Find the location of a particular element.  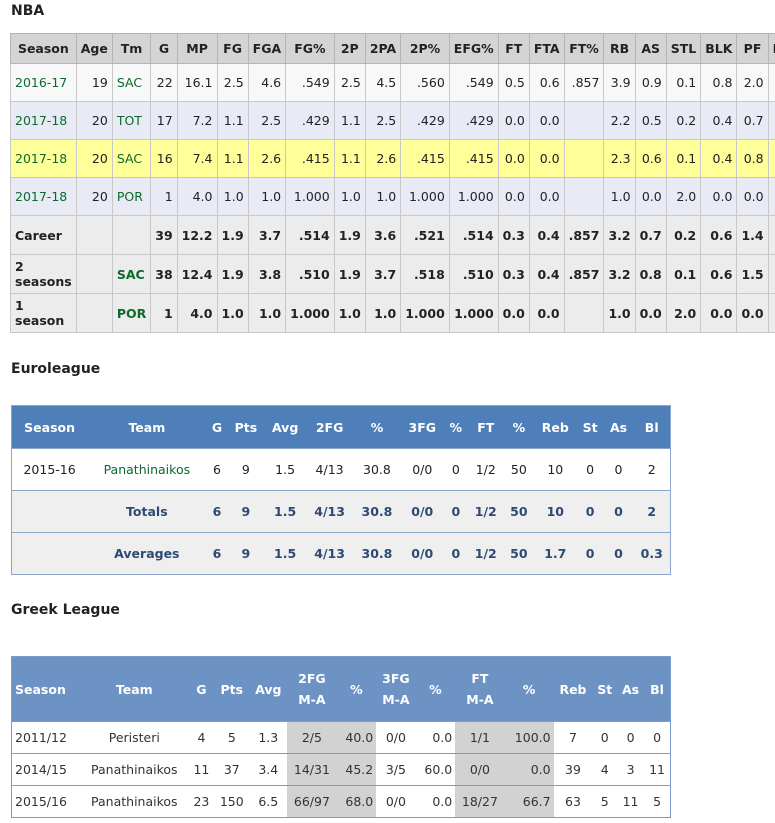

season-cell: 2011/12 is located at coordinates (46, 737).